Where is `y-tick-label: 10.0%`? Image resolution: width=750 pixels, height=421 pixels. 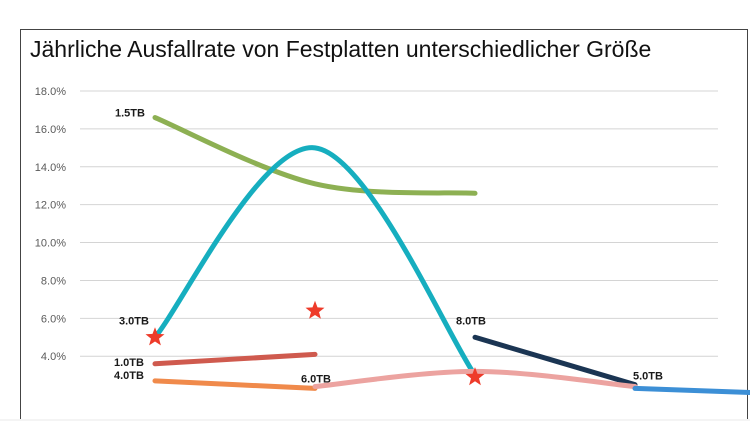 y-tick-label: 10.0% is located at coordinates (50, 244).